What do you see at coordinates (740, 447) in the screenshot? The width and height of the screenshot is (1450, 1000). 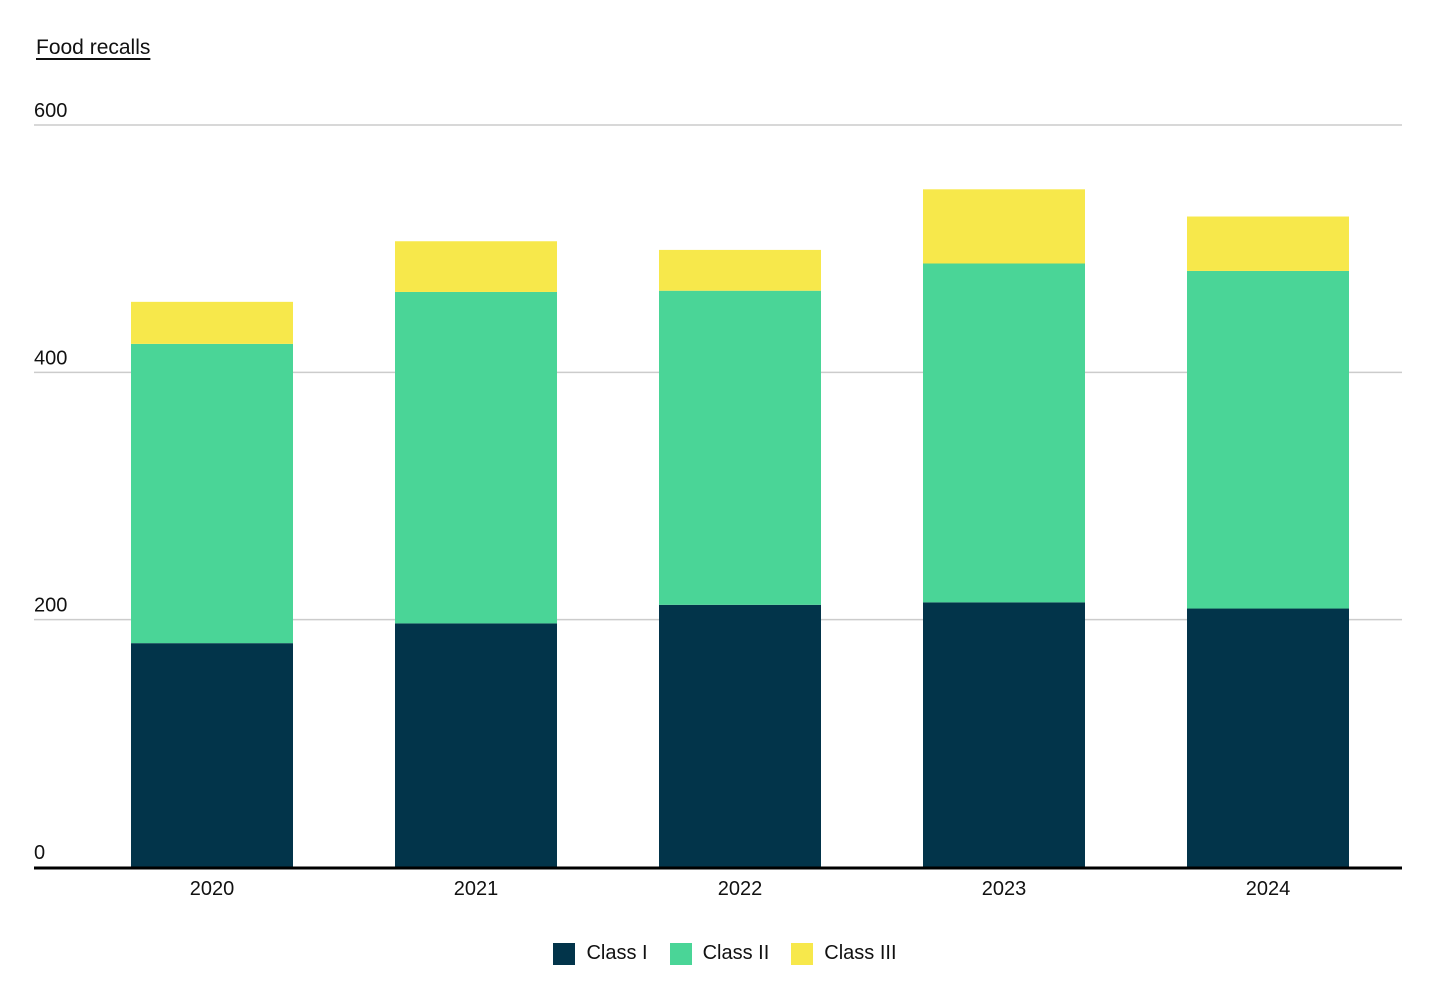 I see `bar-2022-class-ii` at bounding box center [740, 447].